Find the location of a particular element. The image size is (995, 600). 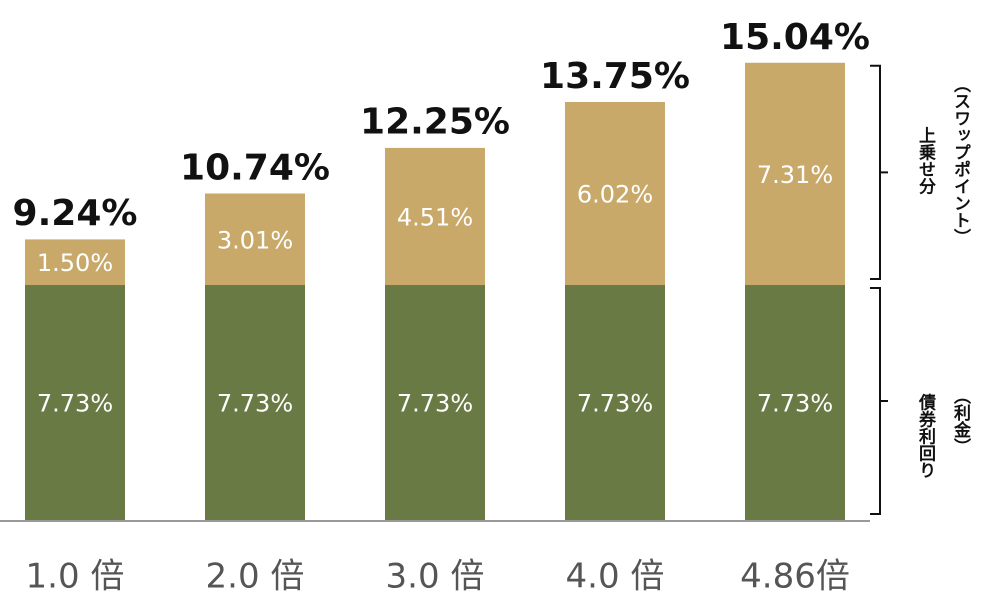

total-label: 9.24% is located at coordinates (75, 213).